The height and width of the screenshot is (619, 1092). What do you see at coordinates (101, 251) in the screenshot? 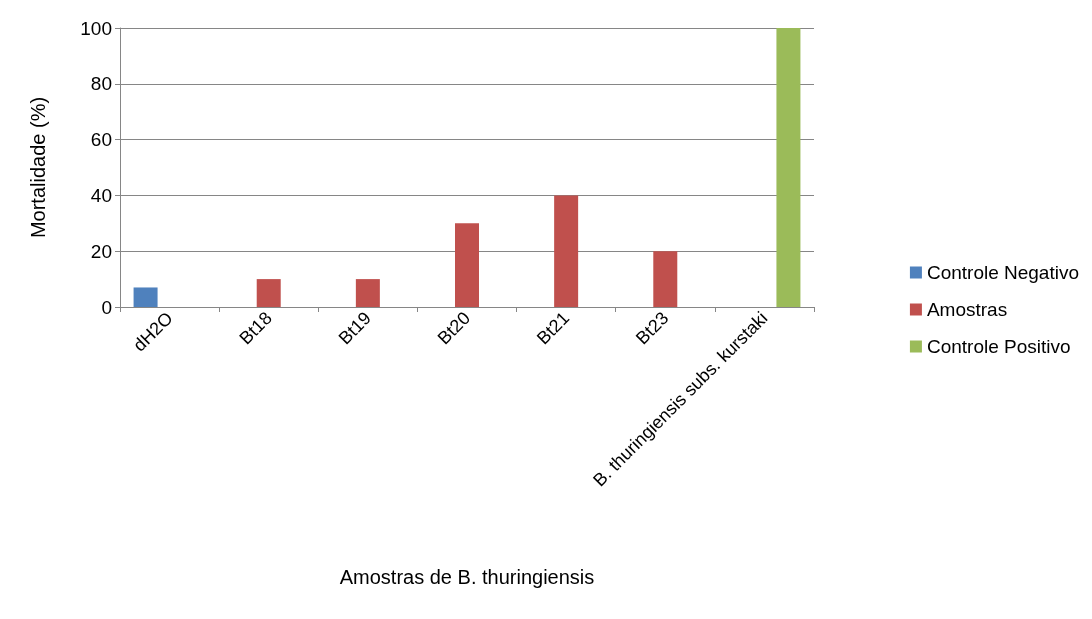
I see `y-tick-label: 20` at bounding box center [101, 251].